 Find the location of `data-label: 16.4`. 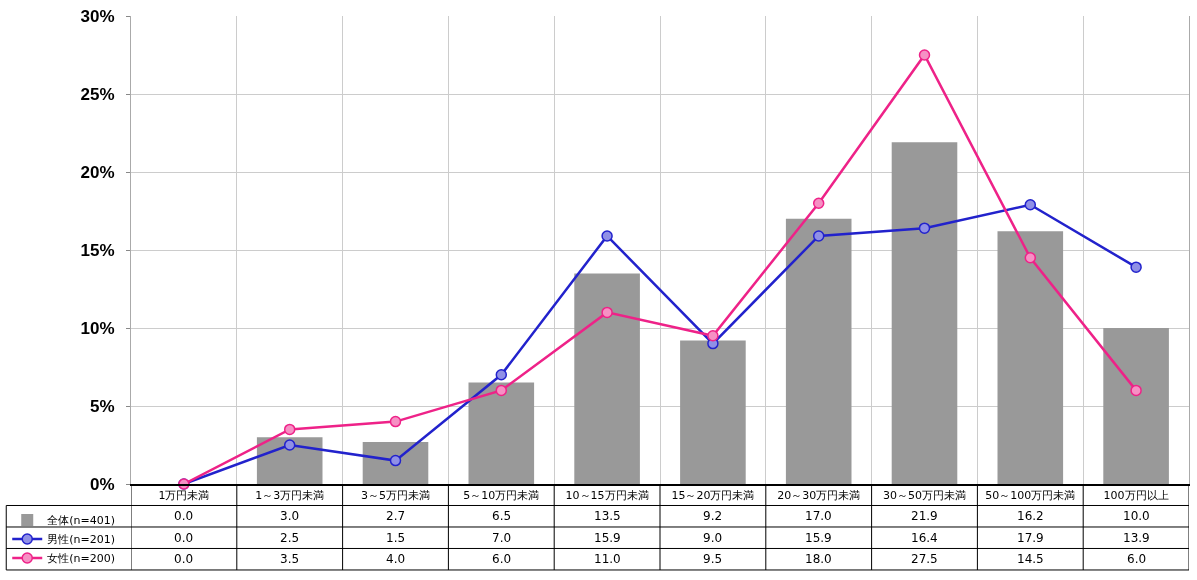

data-label: 16.4 is located at coordinates (924, 538).